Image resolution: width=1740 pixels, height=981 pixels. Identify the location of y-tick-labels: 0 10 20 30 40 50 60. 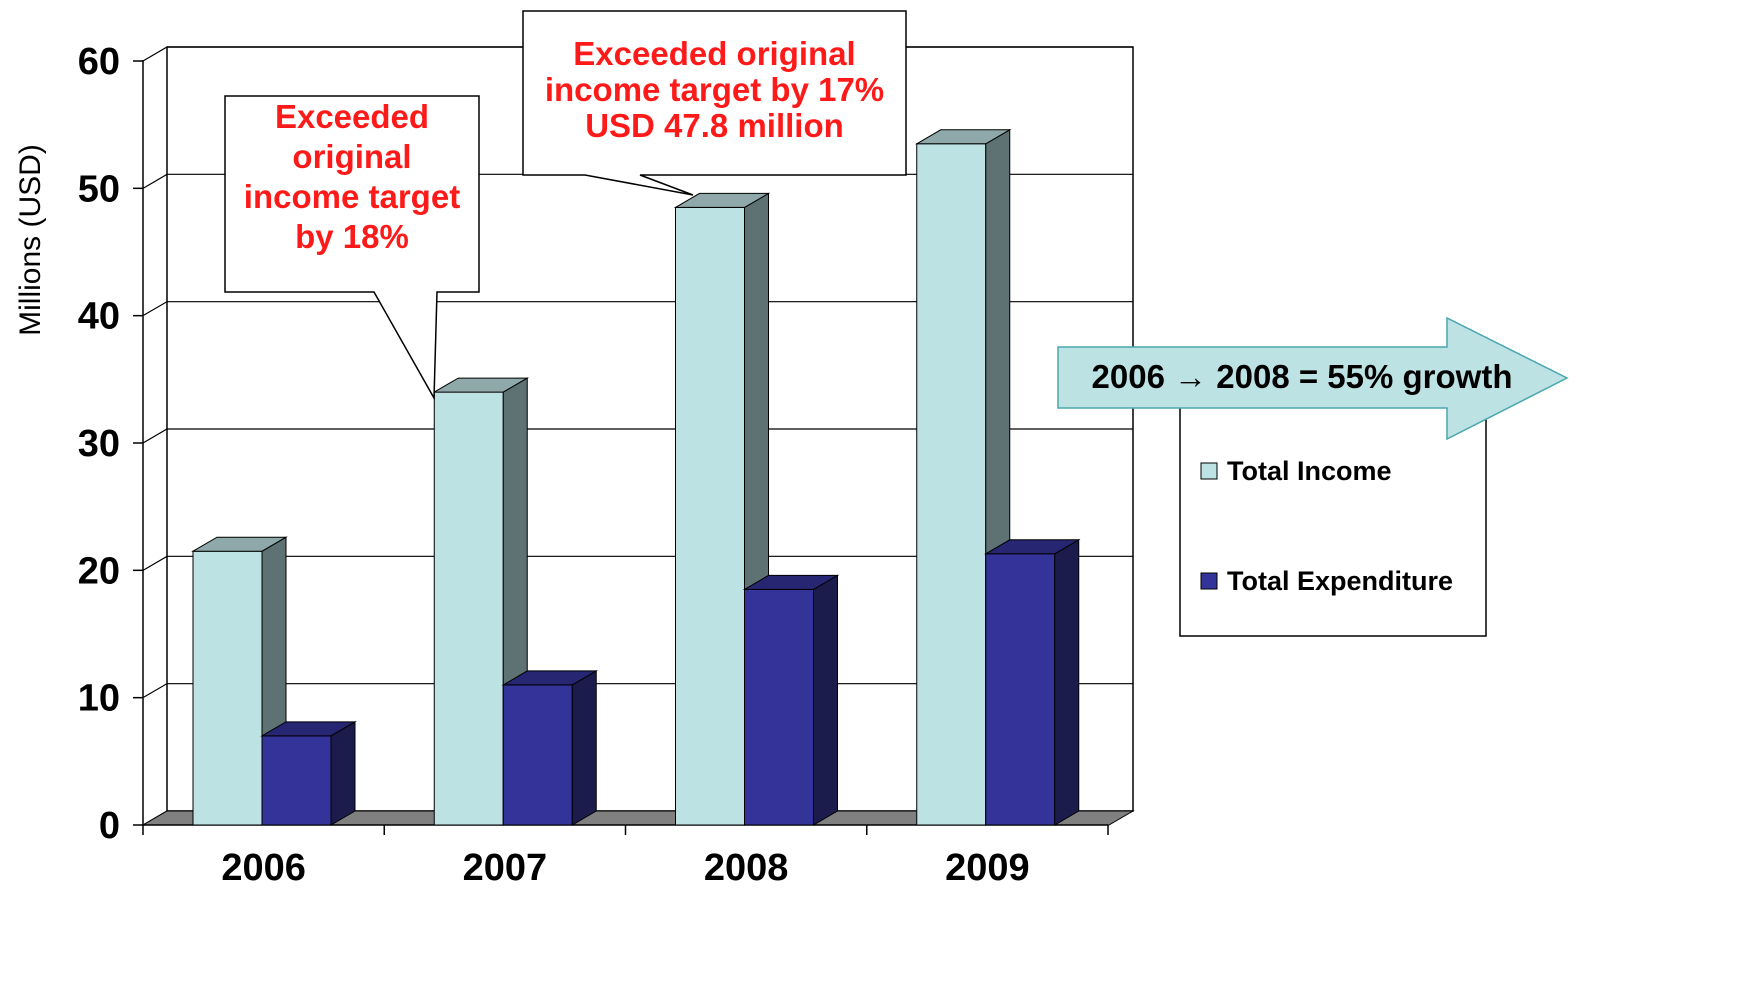
(110, 444).